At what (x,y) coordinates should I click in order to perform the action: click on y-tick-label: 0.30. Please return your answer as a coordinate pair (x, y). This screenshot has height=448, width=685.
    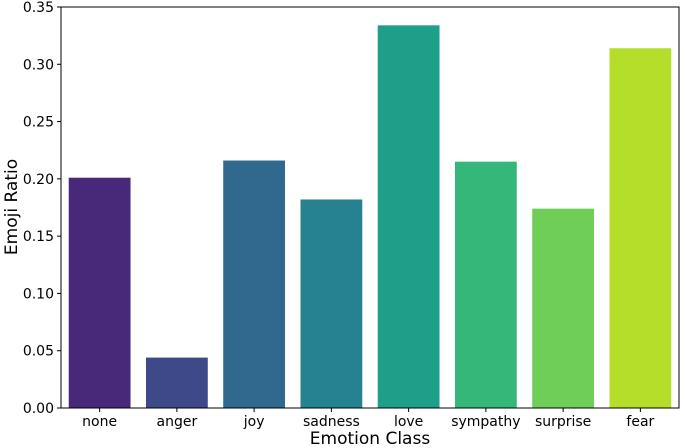
    Looking at the image, I should click on (38, 65).